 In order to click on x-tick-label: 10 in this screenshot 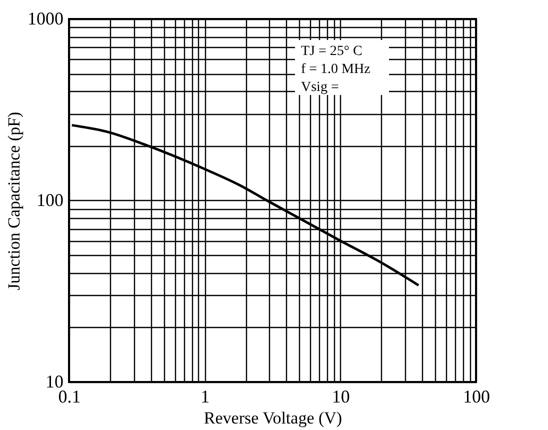, I will do `click(341, 396)`.